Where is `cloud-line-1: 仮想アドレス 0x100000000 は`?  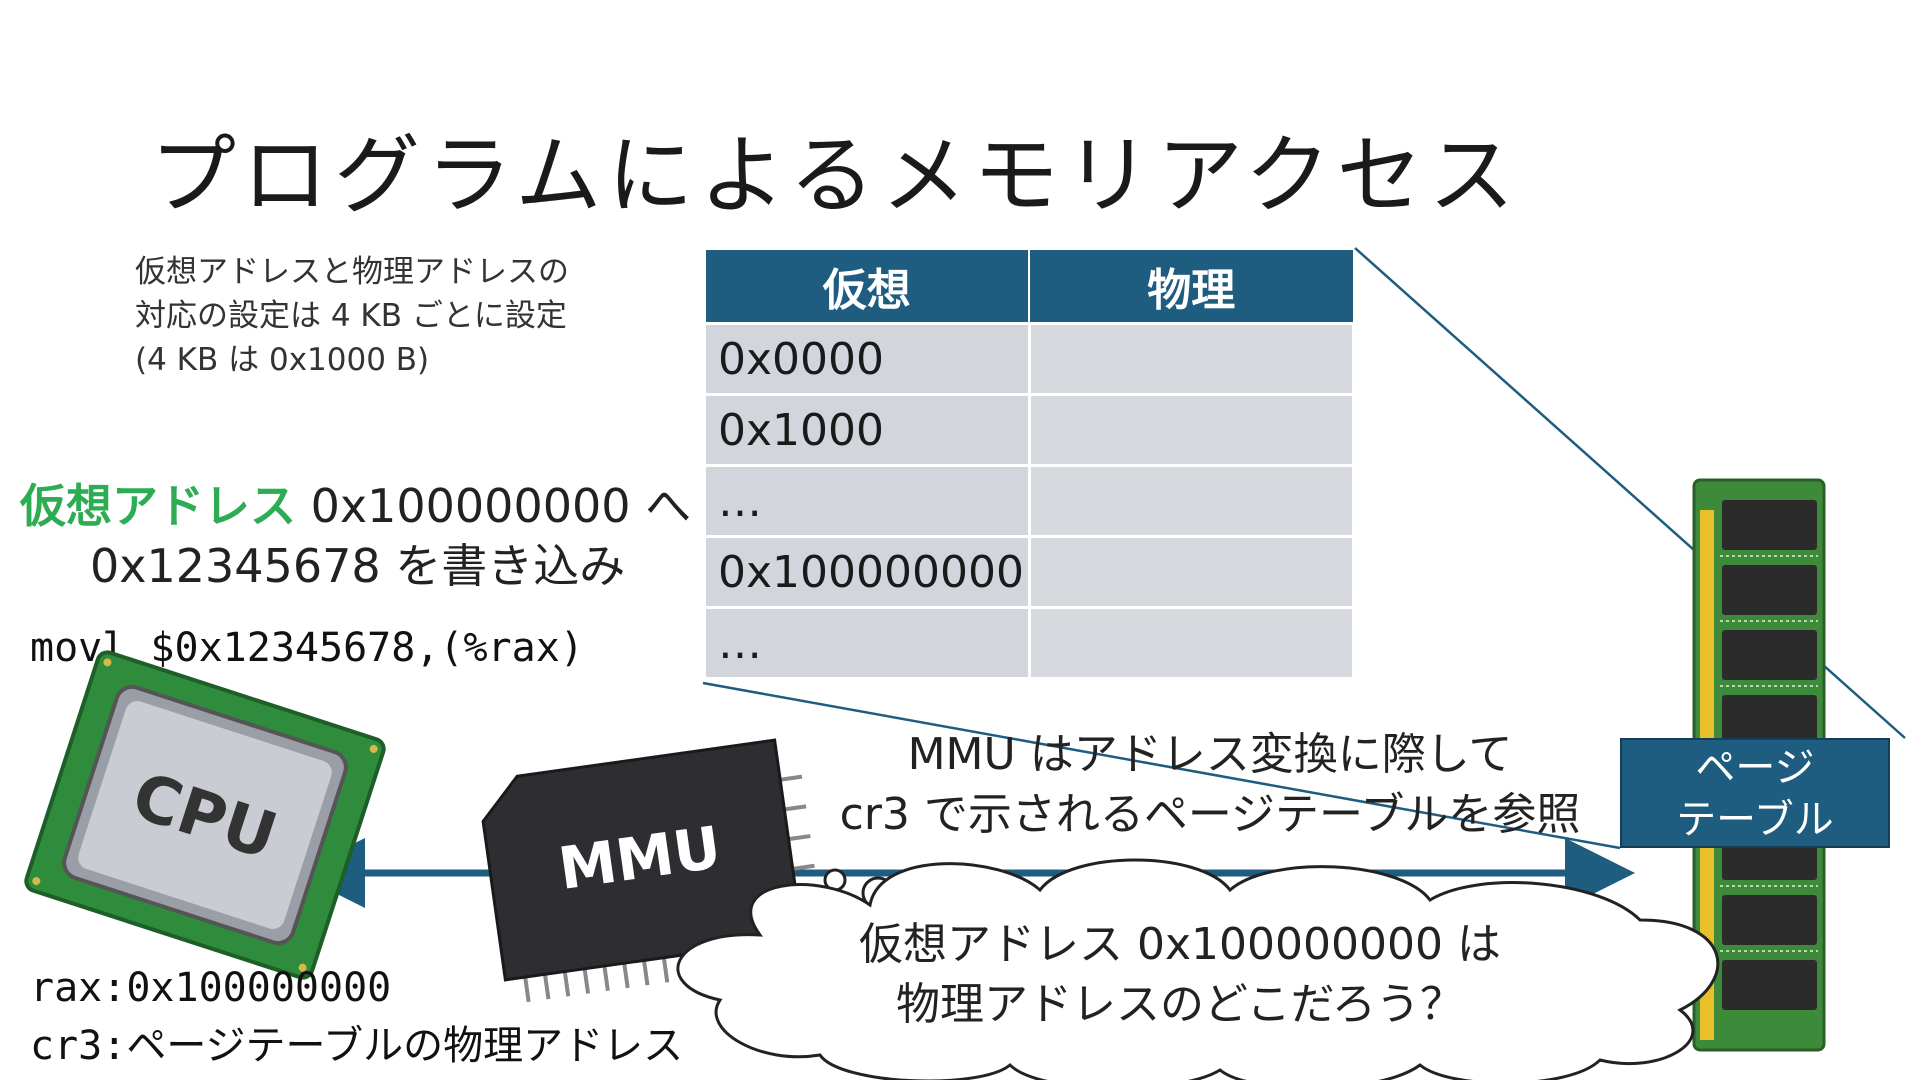 cloud-line-1: 仮想アドレス 0x100000000 は is located at coordinates (1180, 944).